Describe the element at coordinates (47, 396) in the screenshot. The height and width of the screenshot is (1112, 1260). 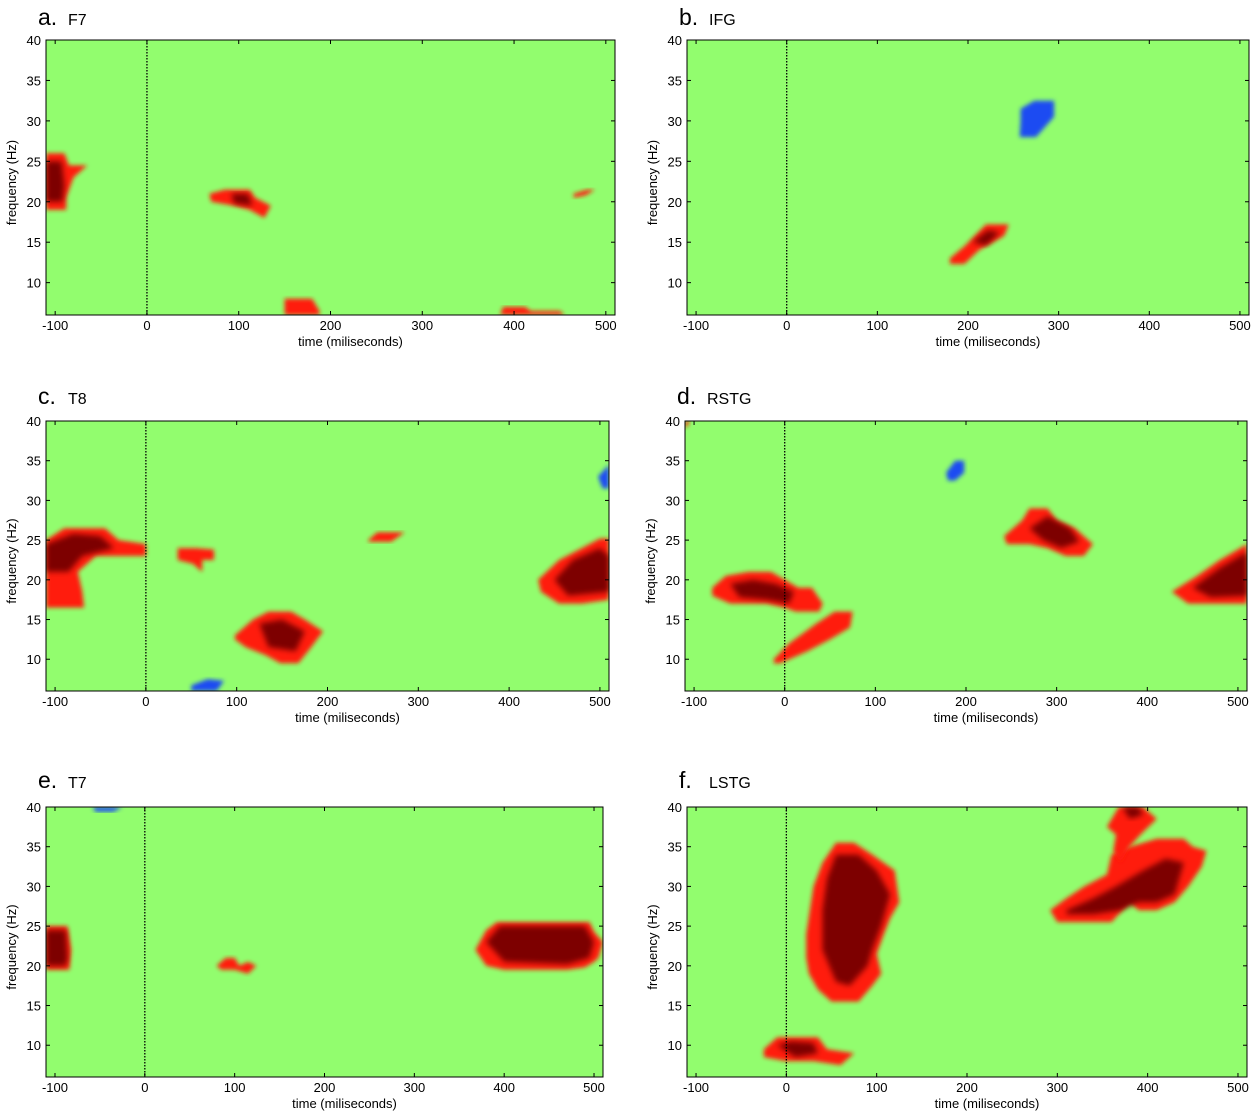
I see `panel-letter: c.` at that location.